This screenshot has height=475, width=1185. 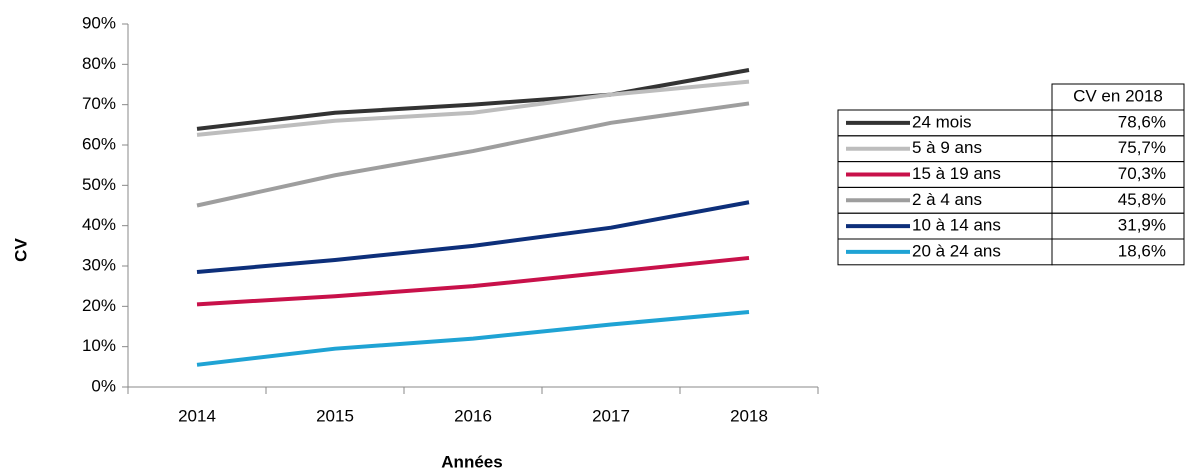 I want to click on y-tick-label: 90%, so click(x=99, y=22).